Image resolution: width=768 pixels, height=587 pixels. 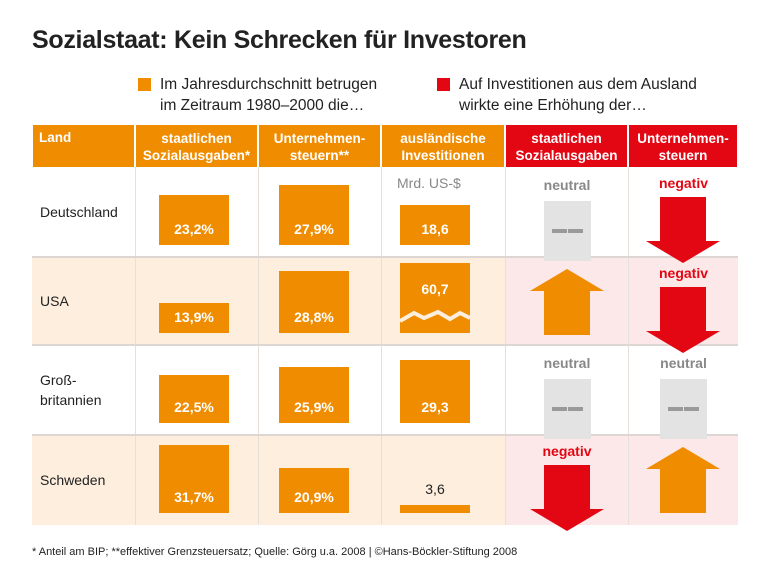 What do you see at coordinates (314, 229) in the screenshot?
I see `value-label-steuern: 27,9%` at bounding box center [314, 229].